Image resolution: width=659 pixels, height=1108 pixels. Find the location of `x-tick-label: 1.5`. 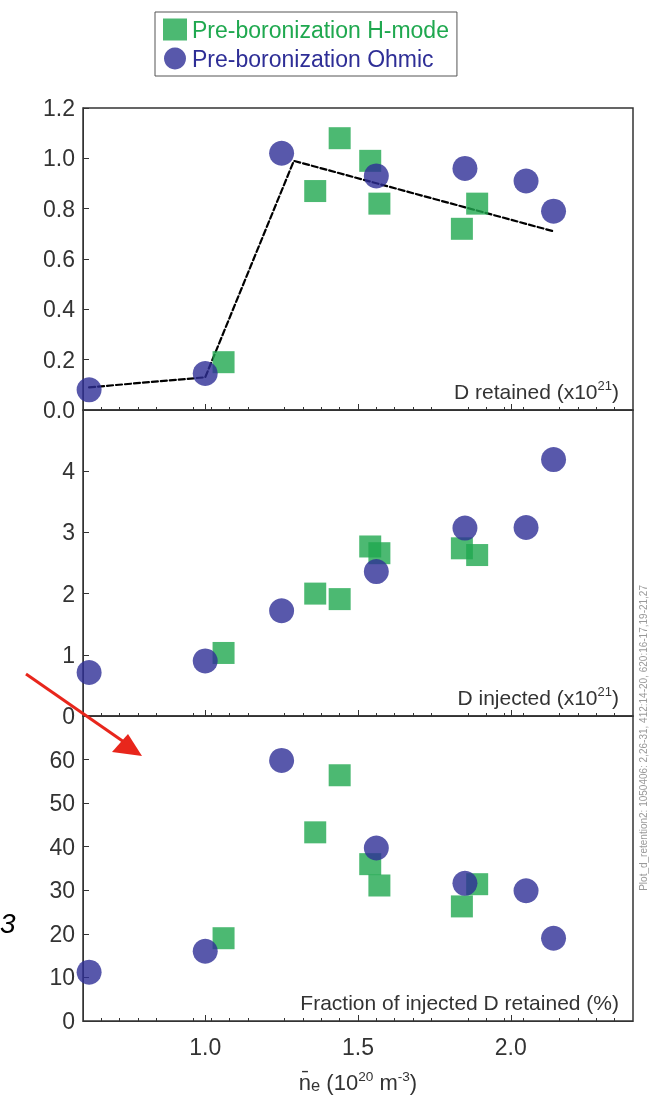

x-tick-label: 1.5 is located at coordinates (358, 1046).